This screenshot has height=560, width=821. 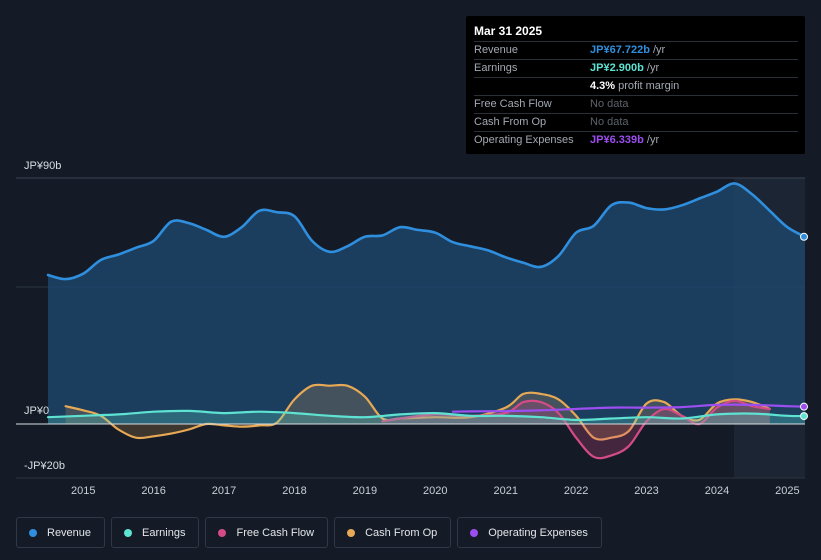 I want to click on series-line-operating-expenses, so click(x=629, y=408).